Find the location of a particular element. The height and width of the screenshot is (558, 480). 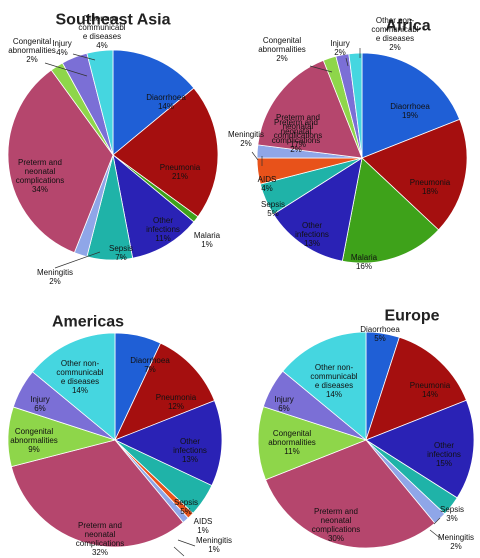

slice-southeast-asia-pneumonia is located at coordinates (165, 152).